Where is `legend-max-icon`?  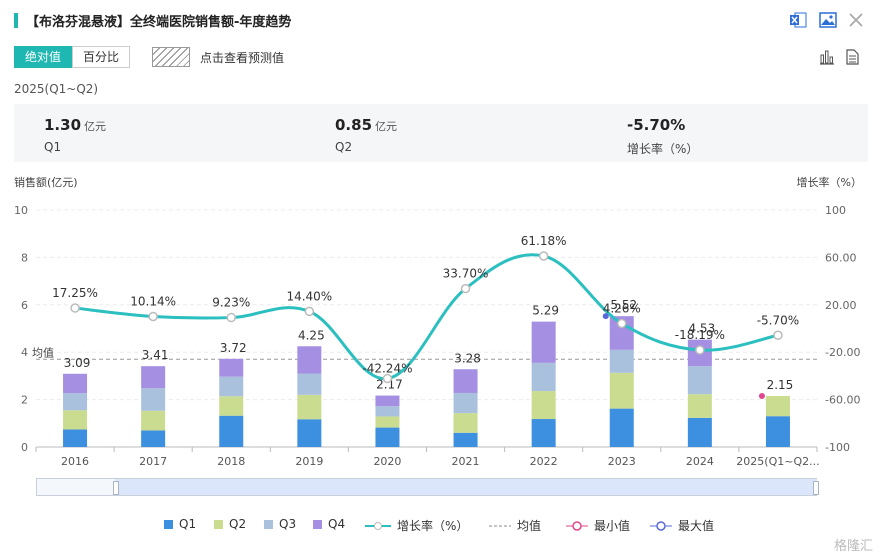 legend-max-icon is located at coordinates (661, 525).